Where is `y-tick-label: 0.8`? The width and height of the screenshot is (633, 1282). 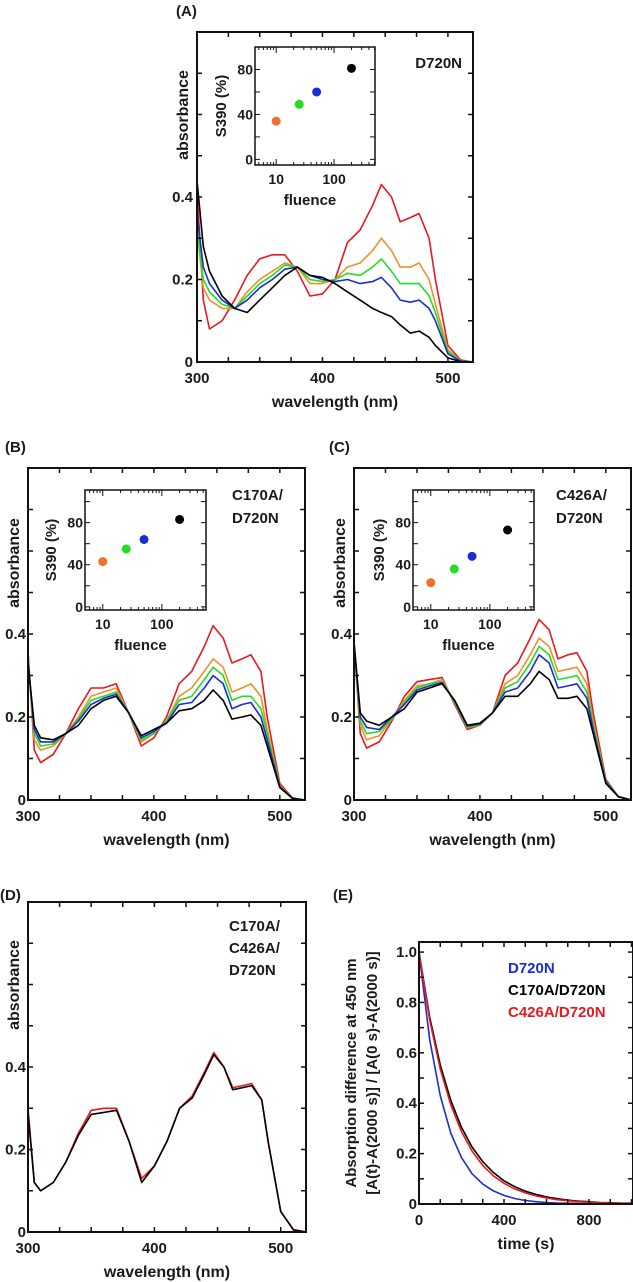 y-tick-label: 0.8 is located at coordinates (406, 1002).